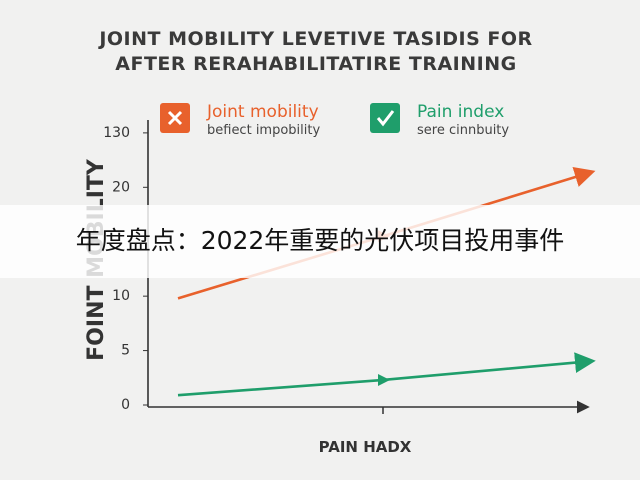 The image size is (640, 480). I want to click on legend-swatch, so click(385, 118).